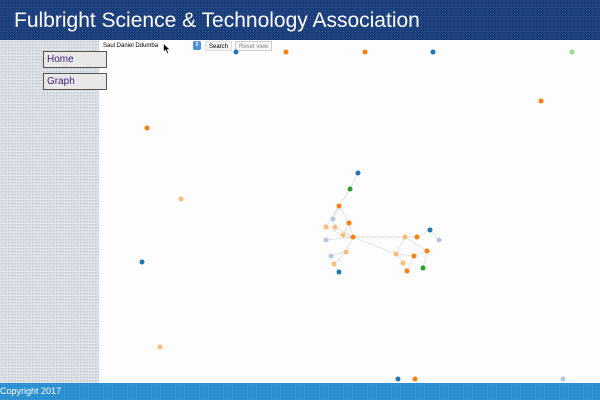  I want to click on nav-graph-button: Graph, so click(75, 81).